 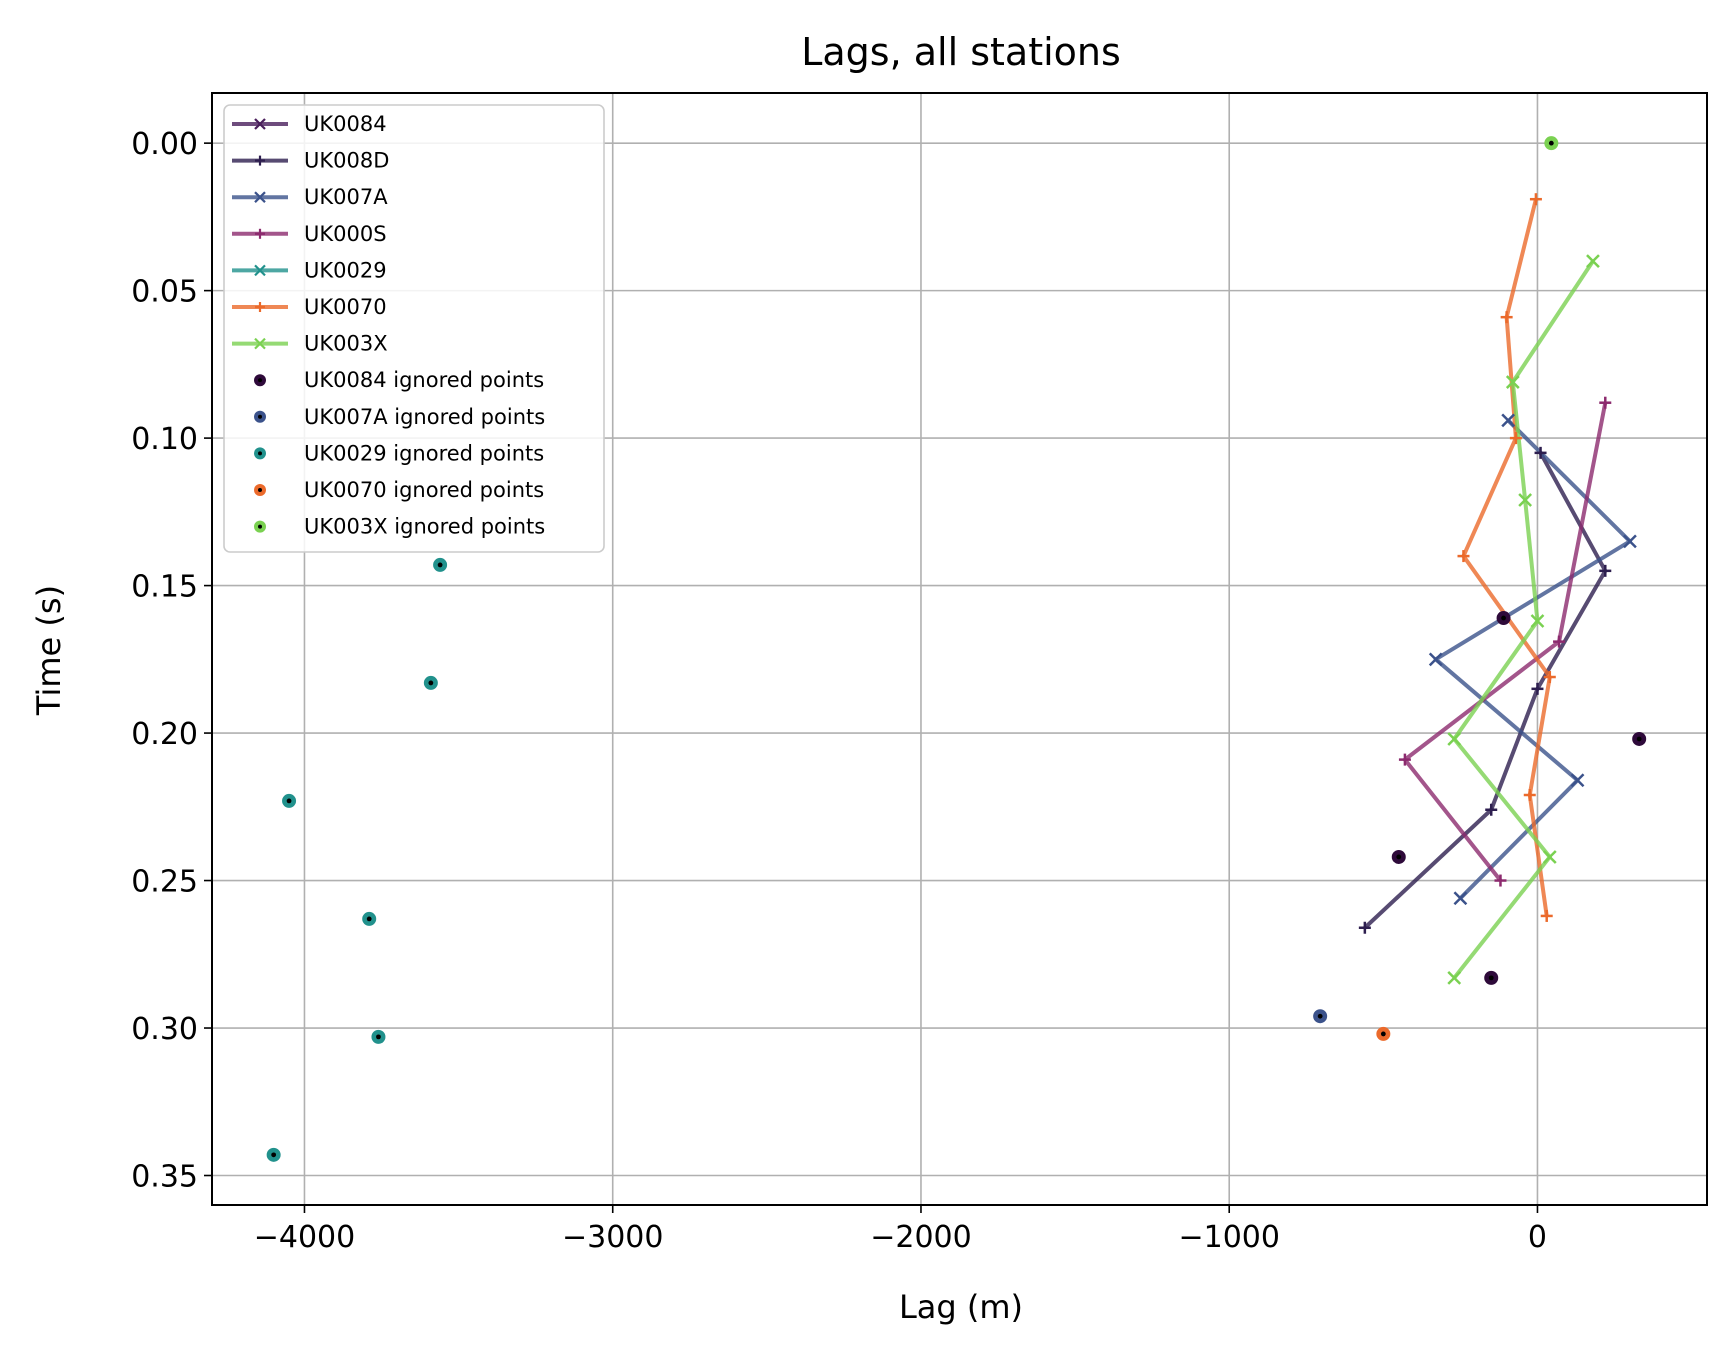 What do you see at coordinates (346, 197) in the screenshot?
I see `legend-label-UK007A: UK007A` at bounding box center [346, 197].